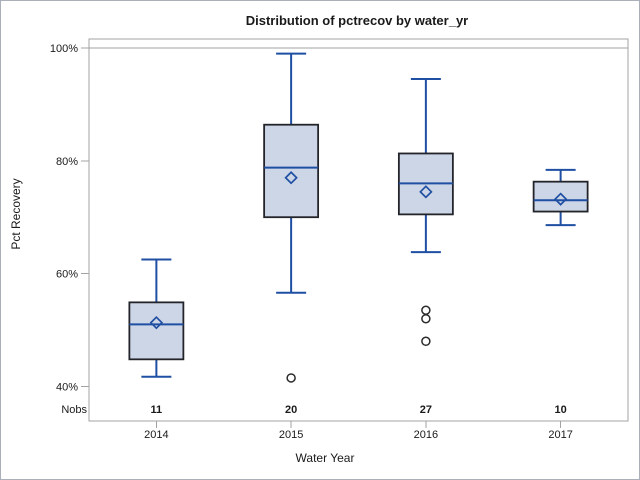  I want to click on nobs-value: 27, so click(426, 410).